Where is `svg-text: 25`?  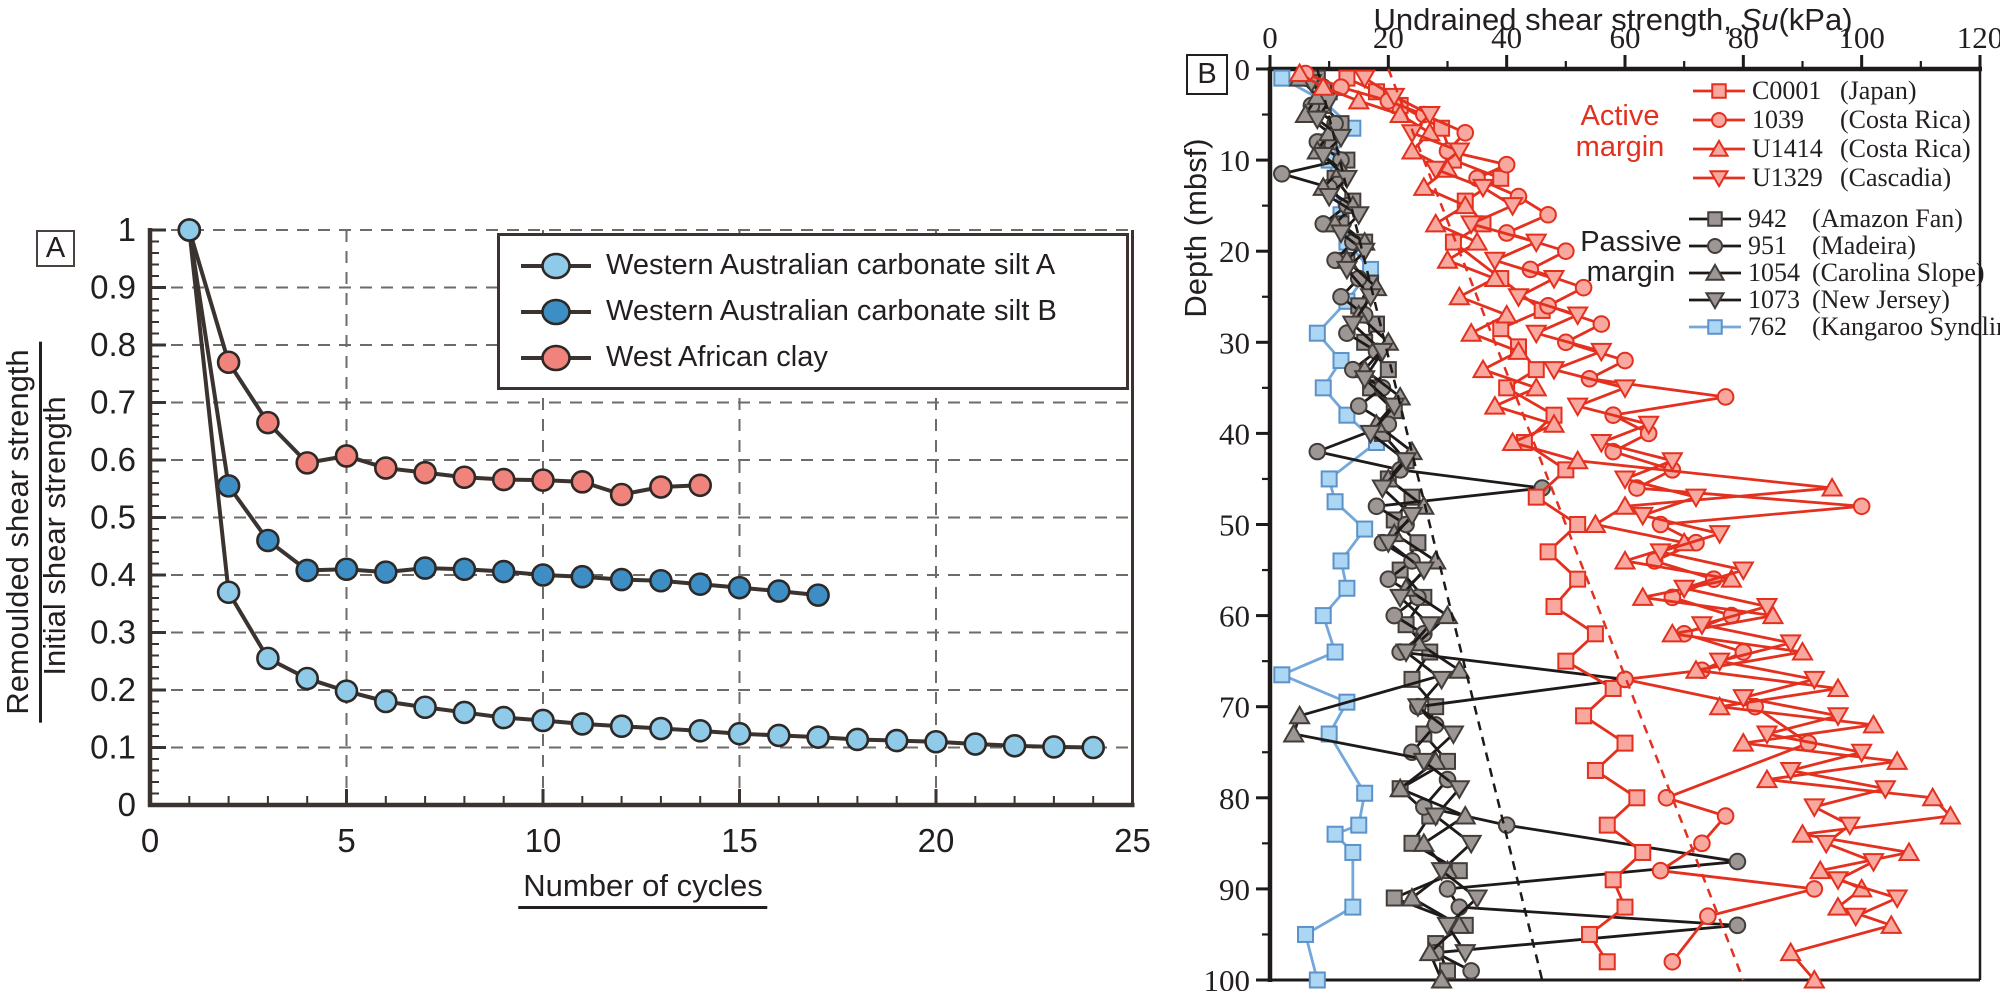
svg-text: 25 is located at coordinates (1132, 840).